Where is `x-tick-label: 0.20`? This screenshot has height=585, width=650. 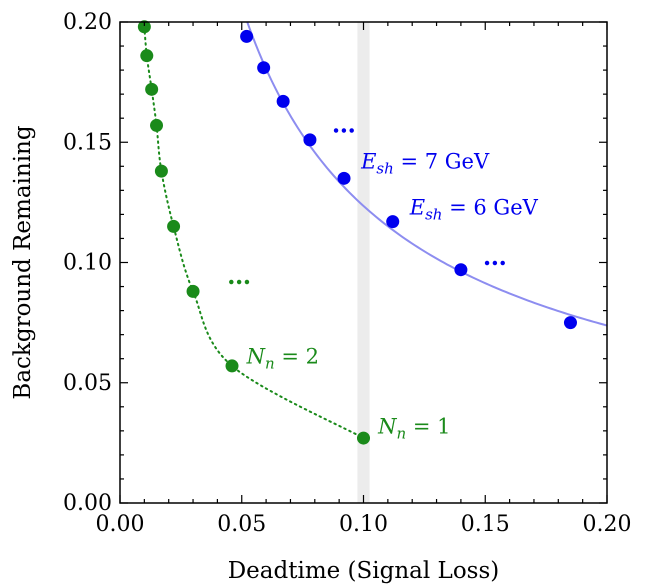
x-tick-label: 0.20 is located at coordinates (607, 524).